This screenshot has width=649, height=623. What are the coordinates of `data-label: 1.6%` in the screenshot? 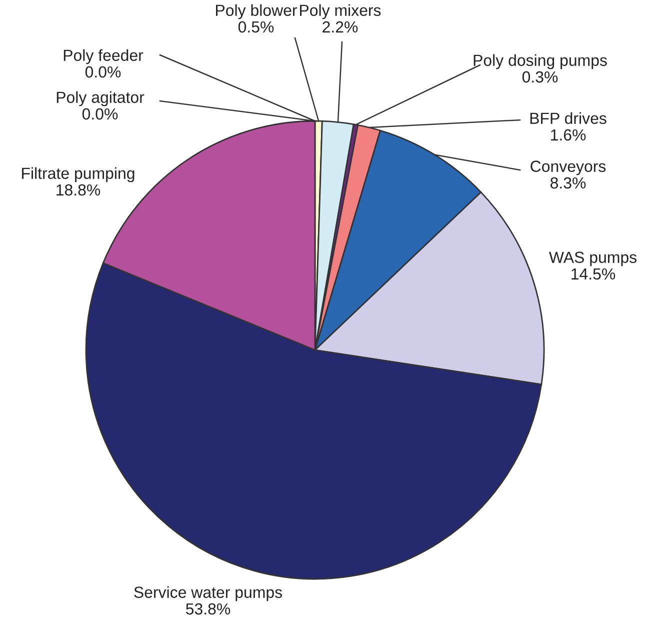 It's located at (568, 135).